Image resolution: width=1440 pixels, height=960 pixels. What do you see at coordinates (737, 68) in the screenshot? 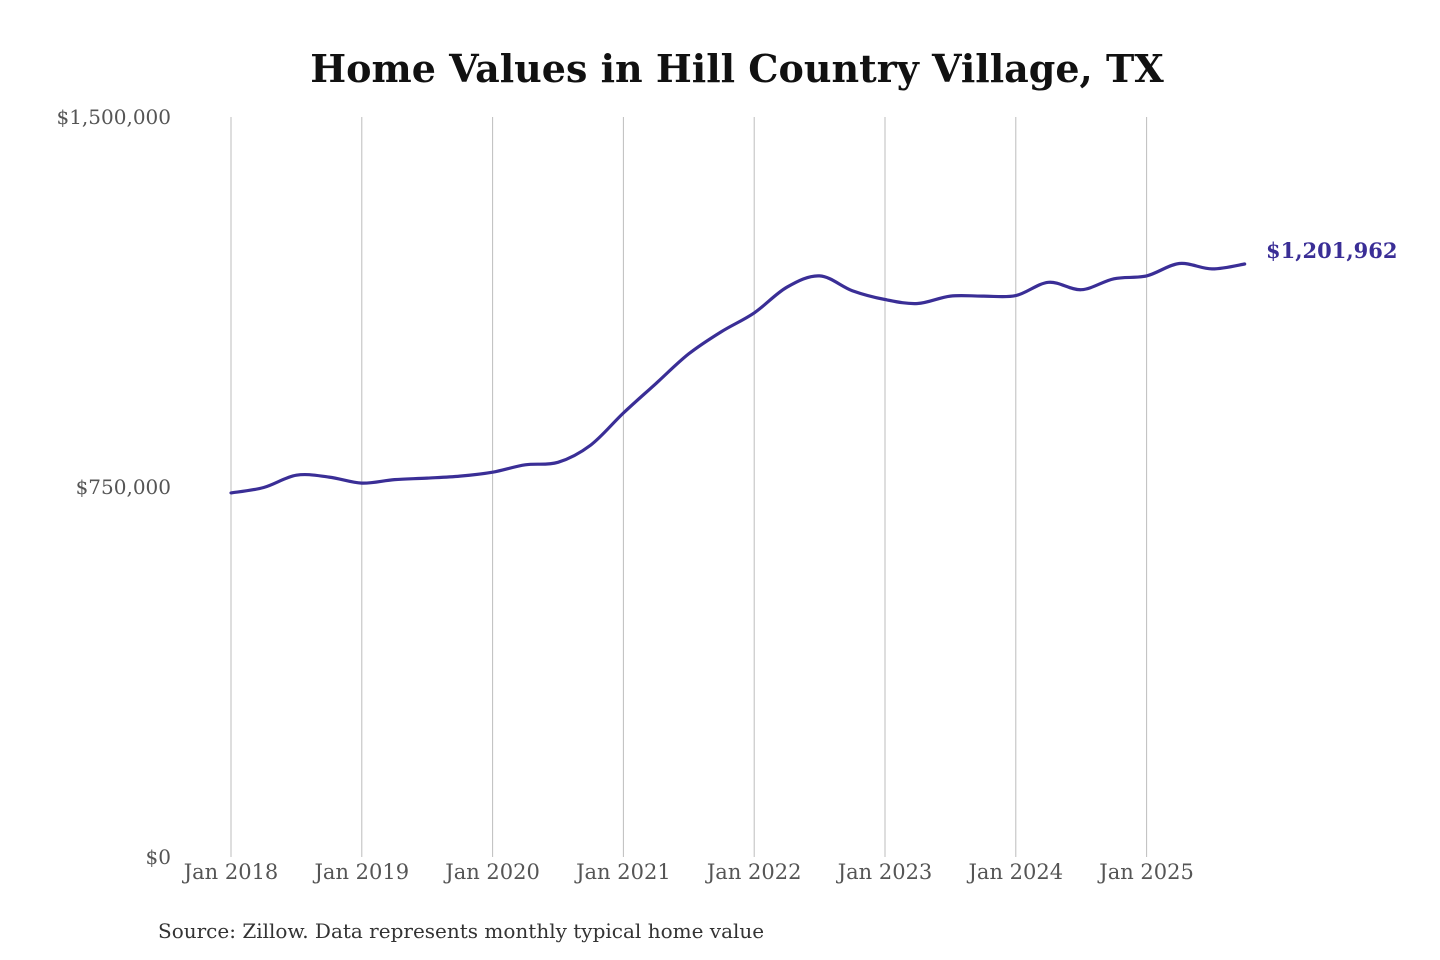
I see `chart-title: Home Values in Hill Country Village, TX` at bounding box center [737, 68].